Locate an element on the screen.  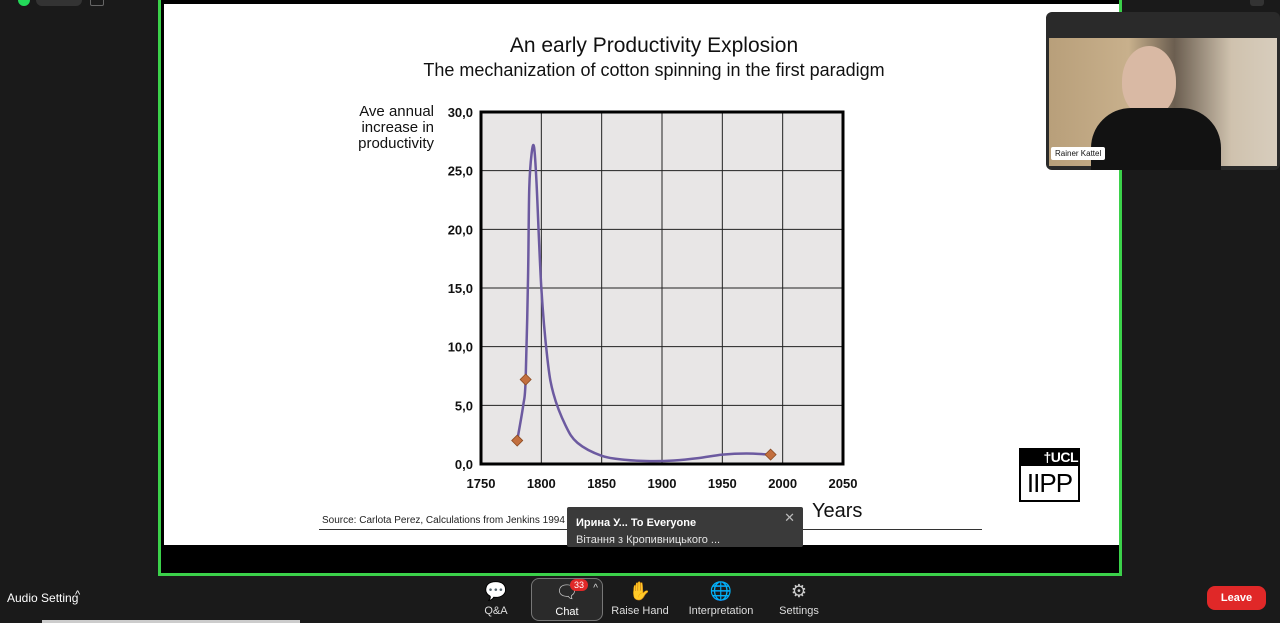
settings-label: Settings is located at coordinates (799, 611).